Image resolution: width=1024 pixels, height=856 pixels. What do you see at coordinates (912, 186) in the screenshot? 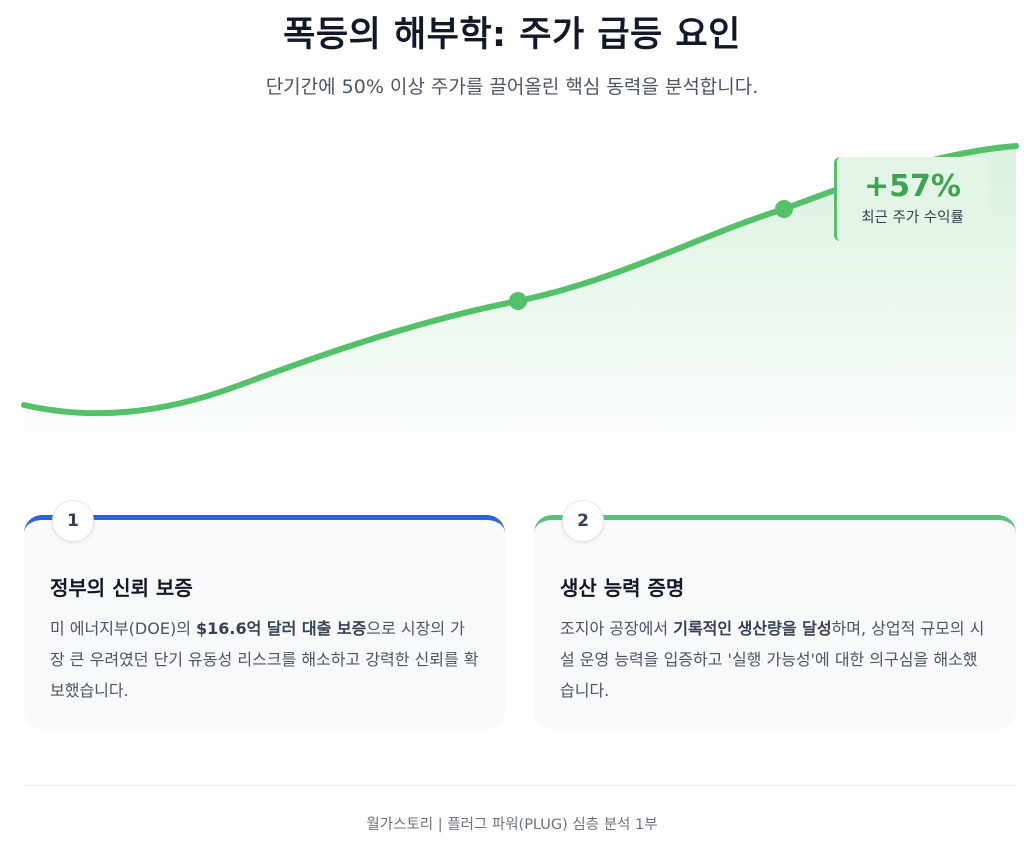
I see `return-value: +57%` at bounding box center [912, 186].